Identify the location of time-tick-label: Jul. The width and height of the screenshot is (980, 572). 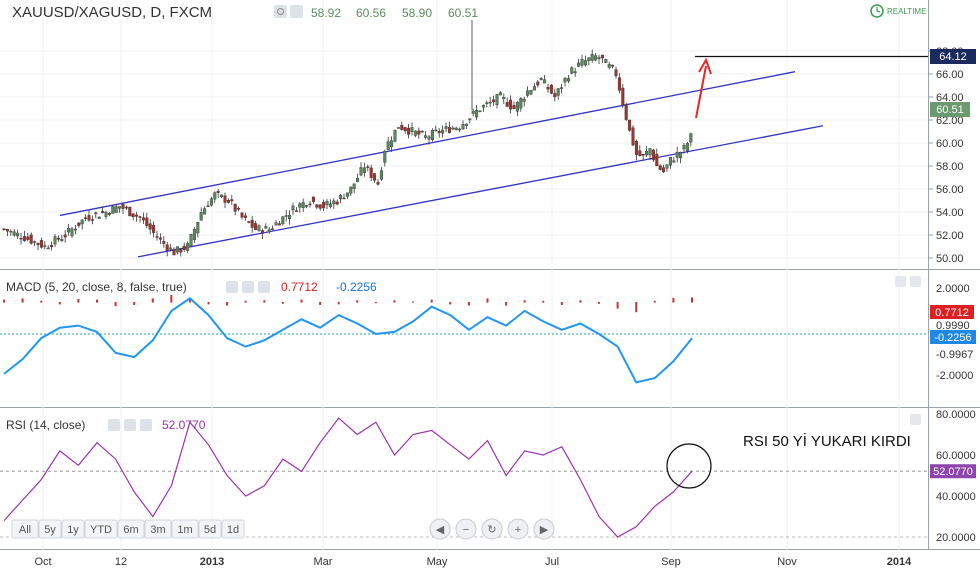
(552, 562).